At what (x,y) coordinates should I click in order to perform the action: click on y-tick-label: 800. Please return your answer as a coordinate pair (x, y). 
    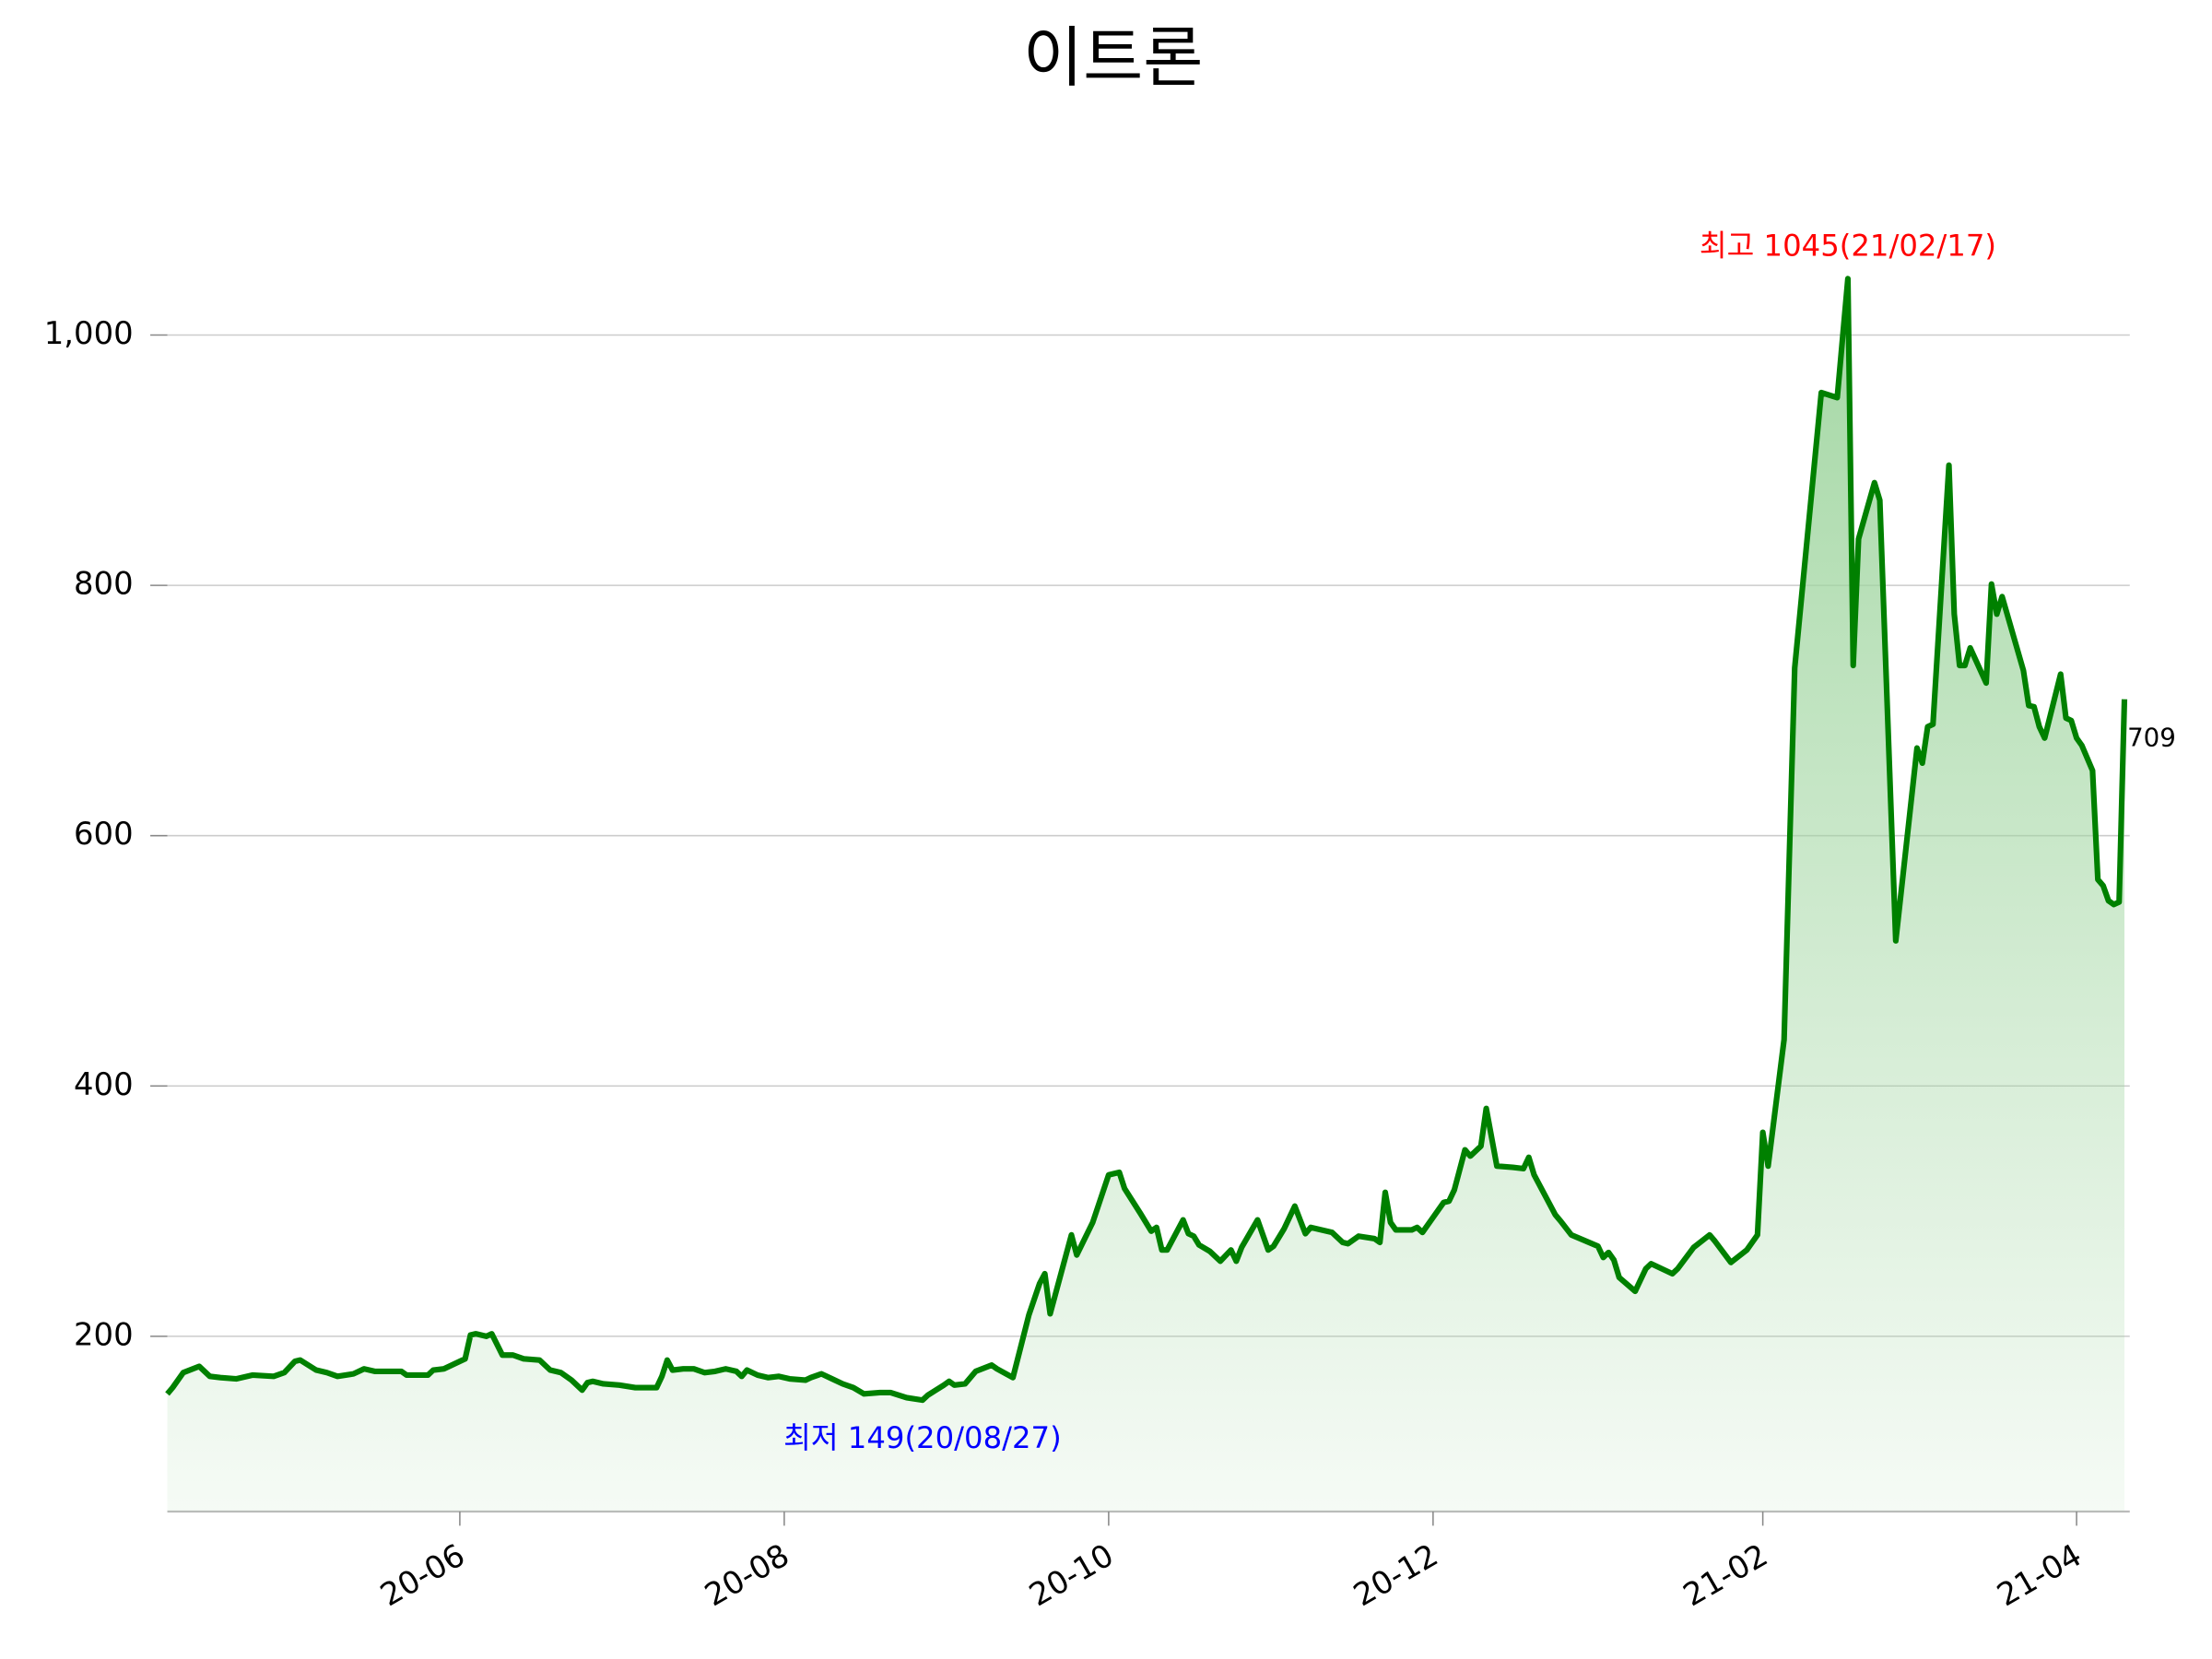
    Looking at the image, I should click on (104, 584).